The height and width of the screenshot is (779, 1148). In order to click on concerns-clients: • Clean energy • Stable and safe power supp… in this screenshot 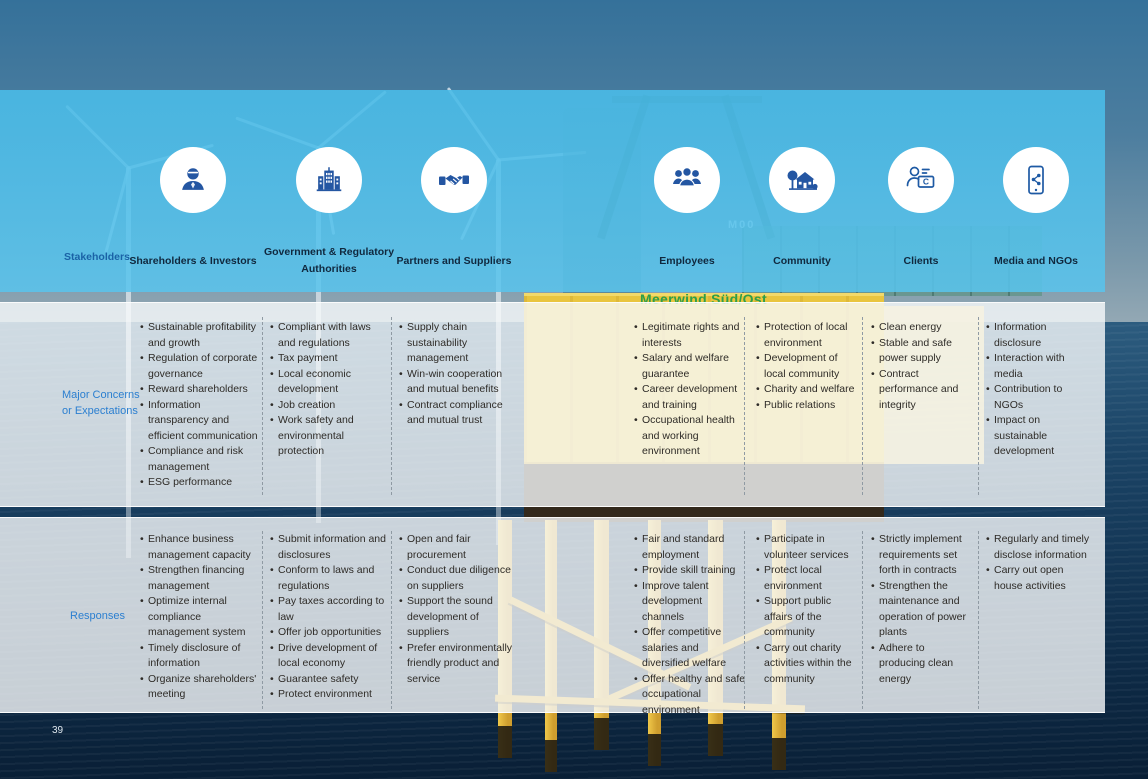, I will do `click(922, 366)`.